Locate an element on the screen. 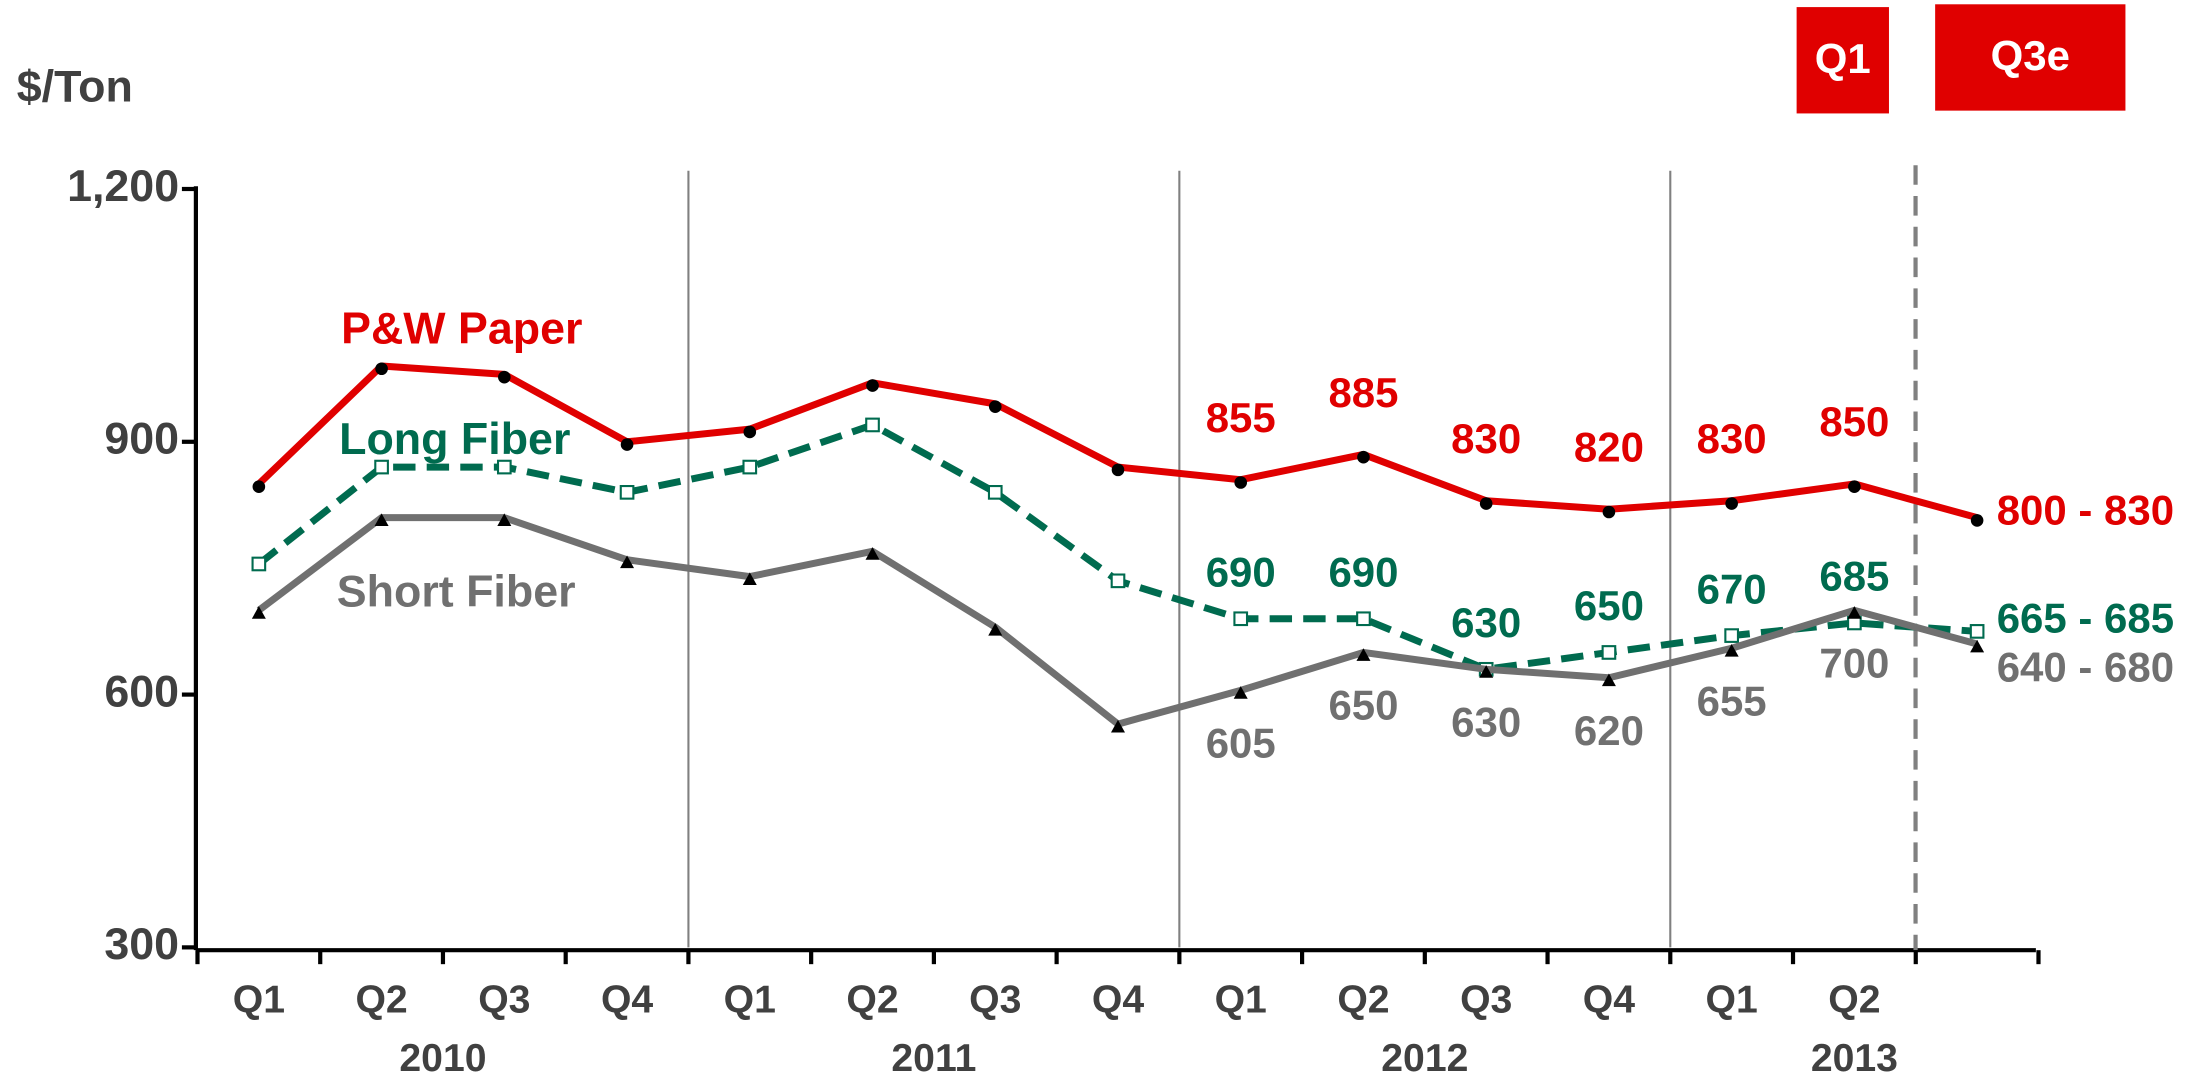  series-name: P&W Paper is located at coordinates (461, 329).